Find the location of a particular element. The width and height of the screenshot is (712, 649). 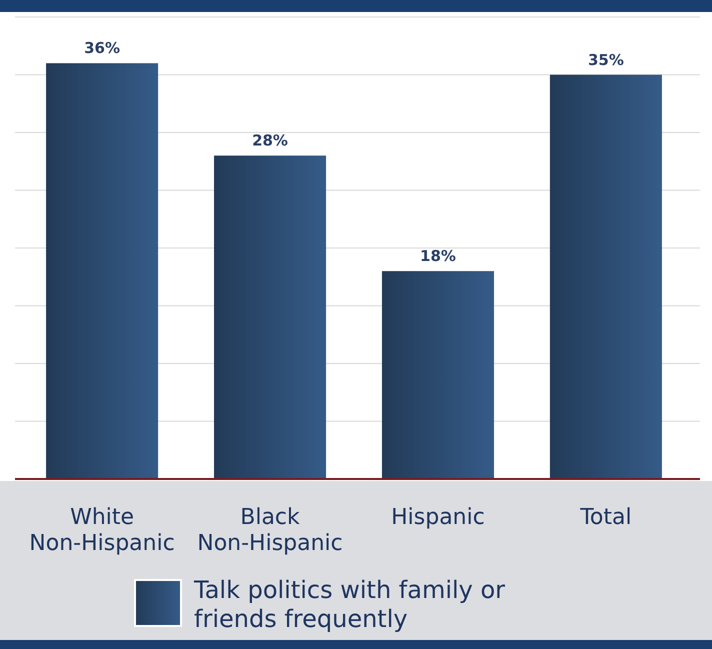

x-tick-label: Hispanic is located at coordinates (438, 517).